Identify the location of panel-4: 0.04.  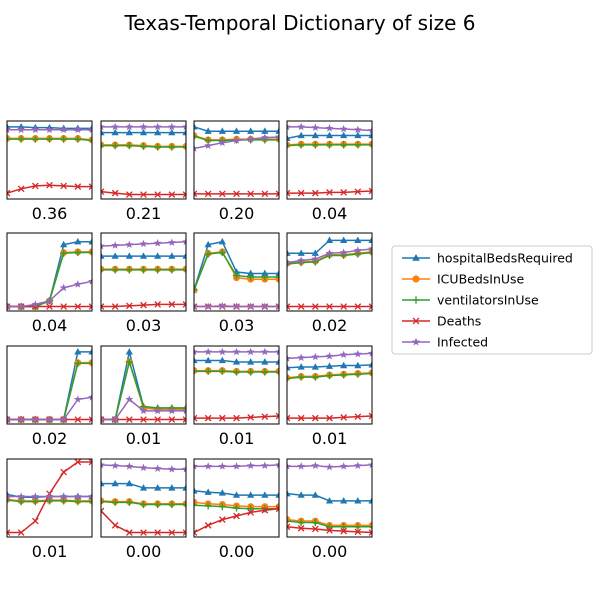
(329, 171).